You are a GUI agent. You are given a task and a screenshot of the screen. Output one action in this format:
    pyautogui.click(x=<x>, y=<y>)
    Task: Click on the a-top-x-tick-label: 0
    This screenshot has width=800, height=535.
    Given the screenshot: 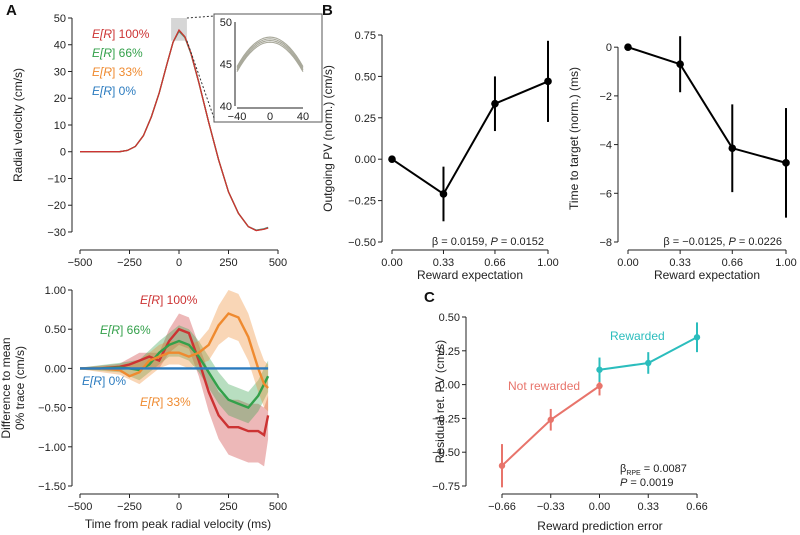 What is the action you would take?
    pyautogui.click(x=179, y=263)
    